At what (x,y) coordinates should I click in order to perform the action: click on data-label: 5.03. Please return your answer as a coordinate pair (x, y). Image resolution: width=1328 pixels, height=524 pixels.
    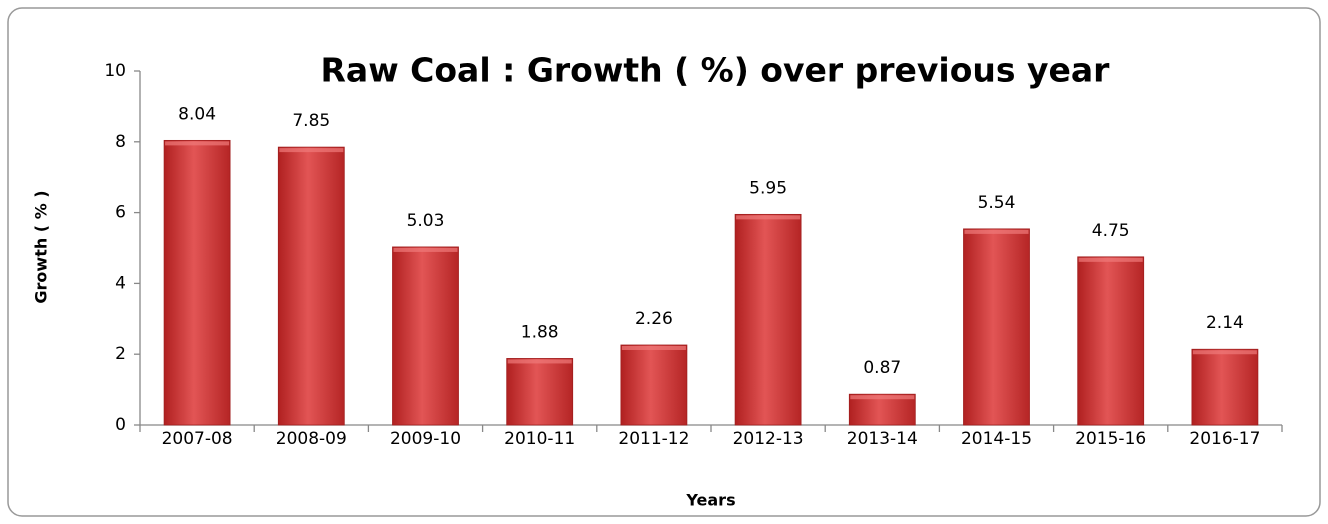
    Looking at the image, I should click on (426, 221).